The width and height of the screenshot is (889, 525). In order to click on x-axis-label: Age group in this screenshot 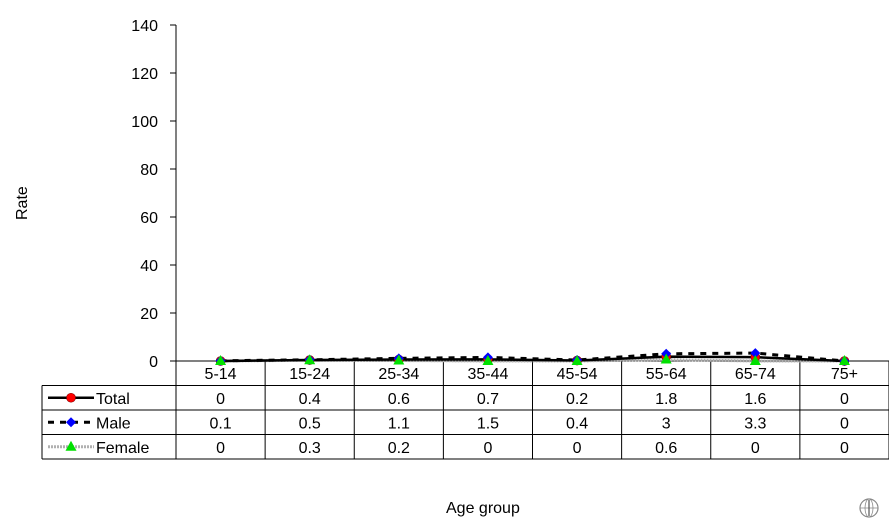, I will do `click(483, 509)`.